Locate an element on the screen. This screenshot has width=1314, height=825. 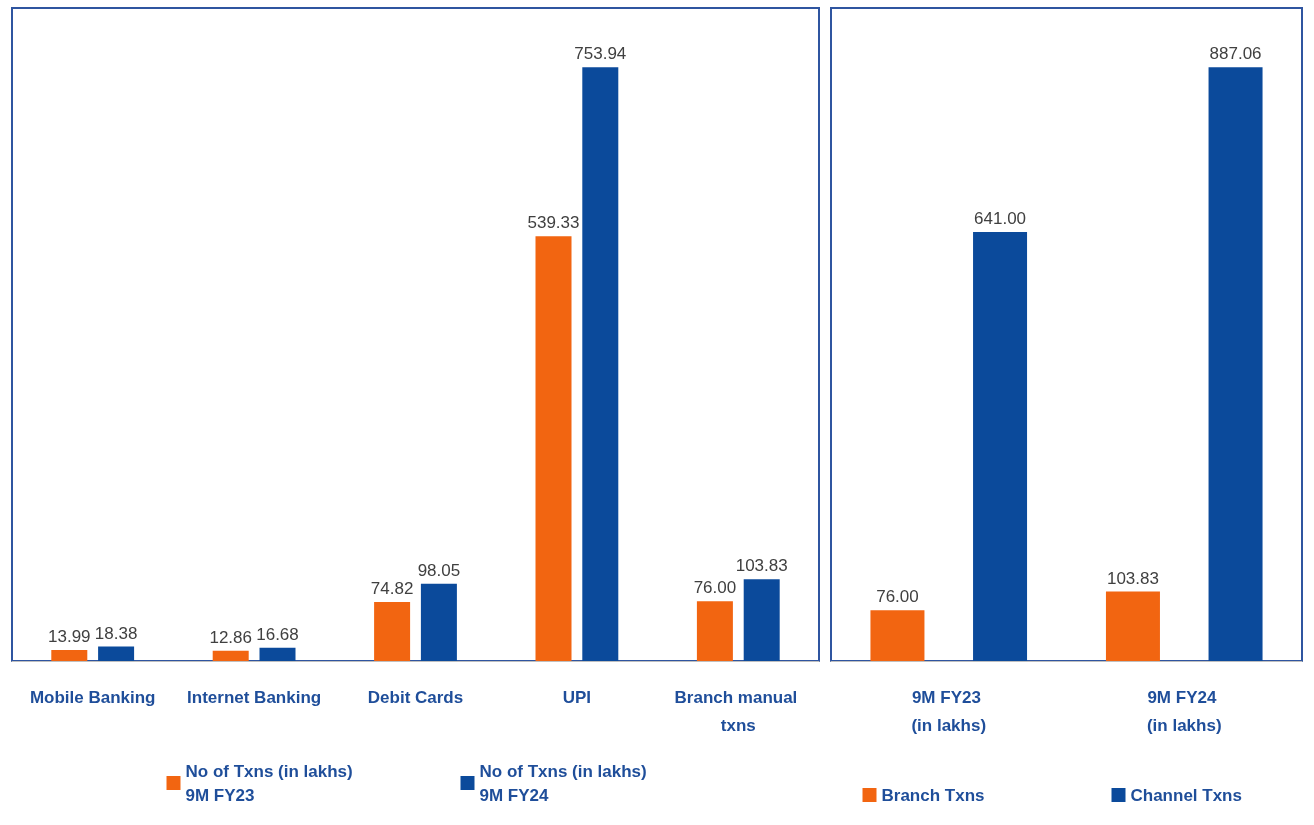
data-label: 641.00 is located at coordinates (1000, 219).